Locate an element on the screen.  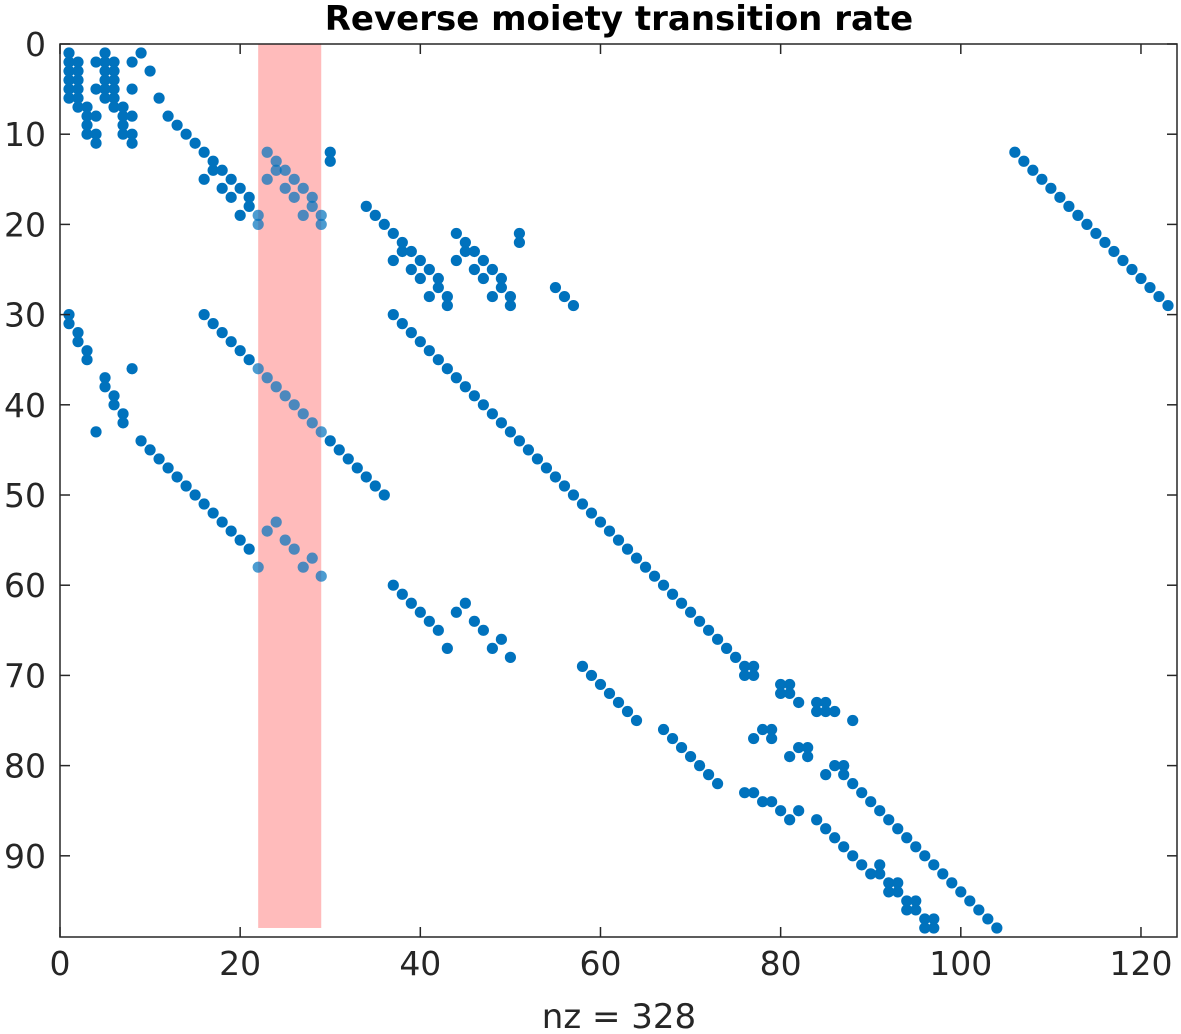
chart-title: Reverse moiety transition rate is located at coordinates (619, 19).